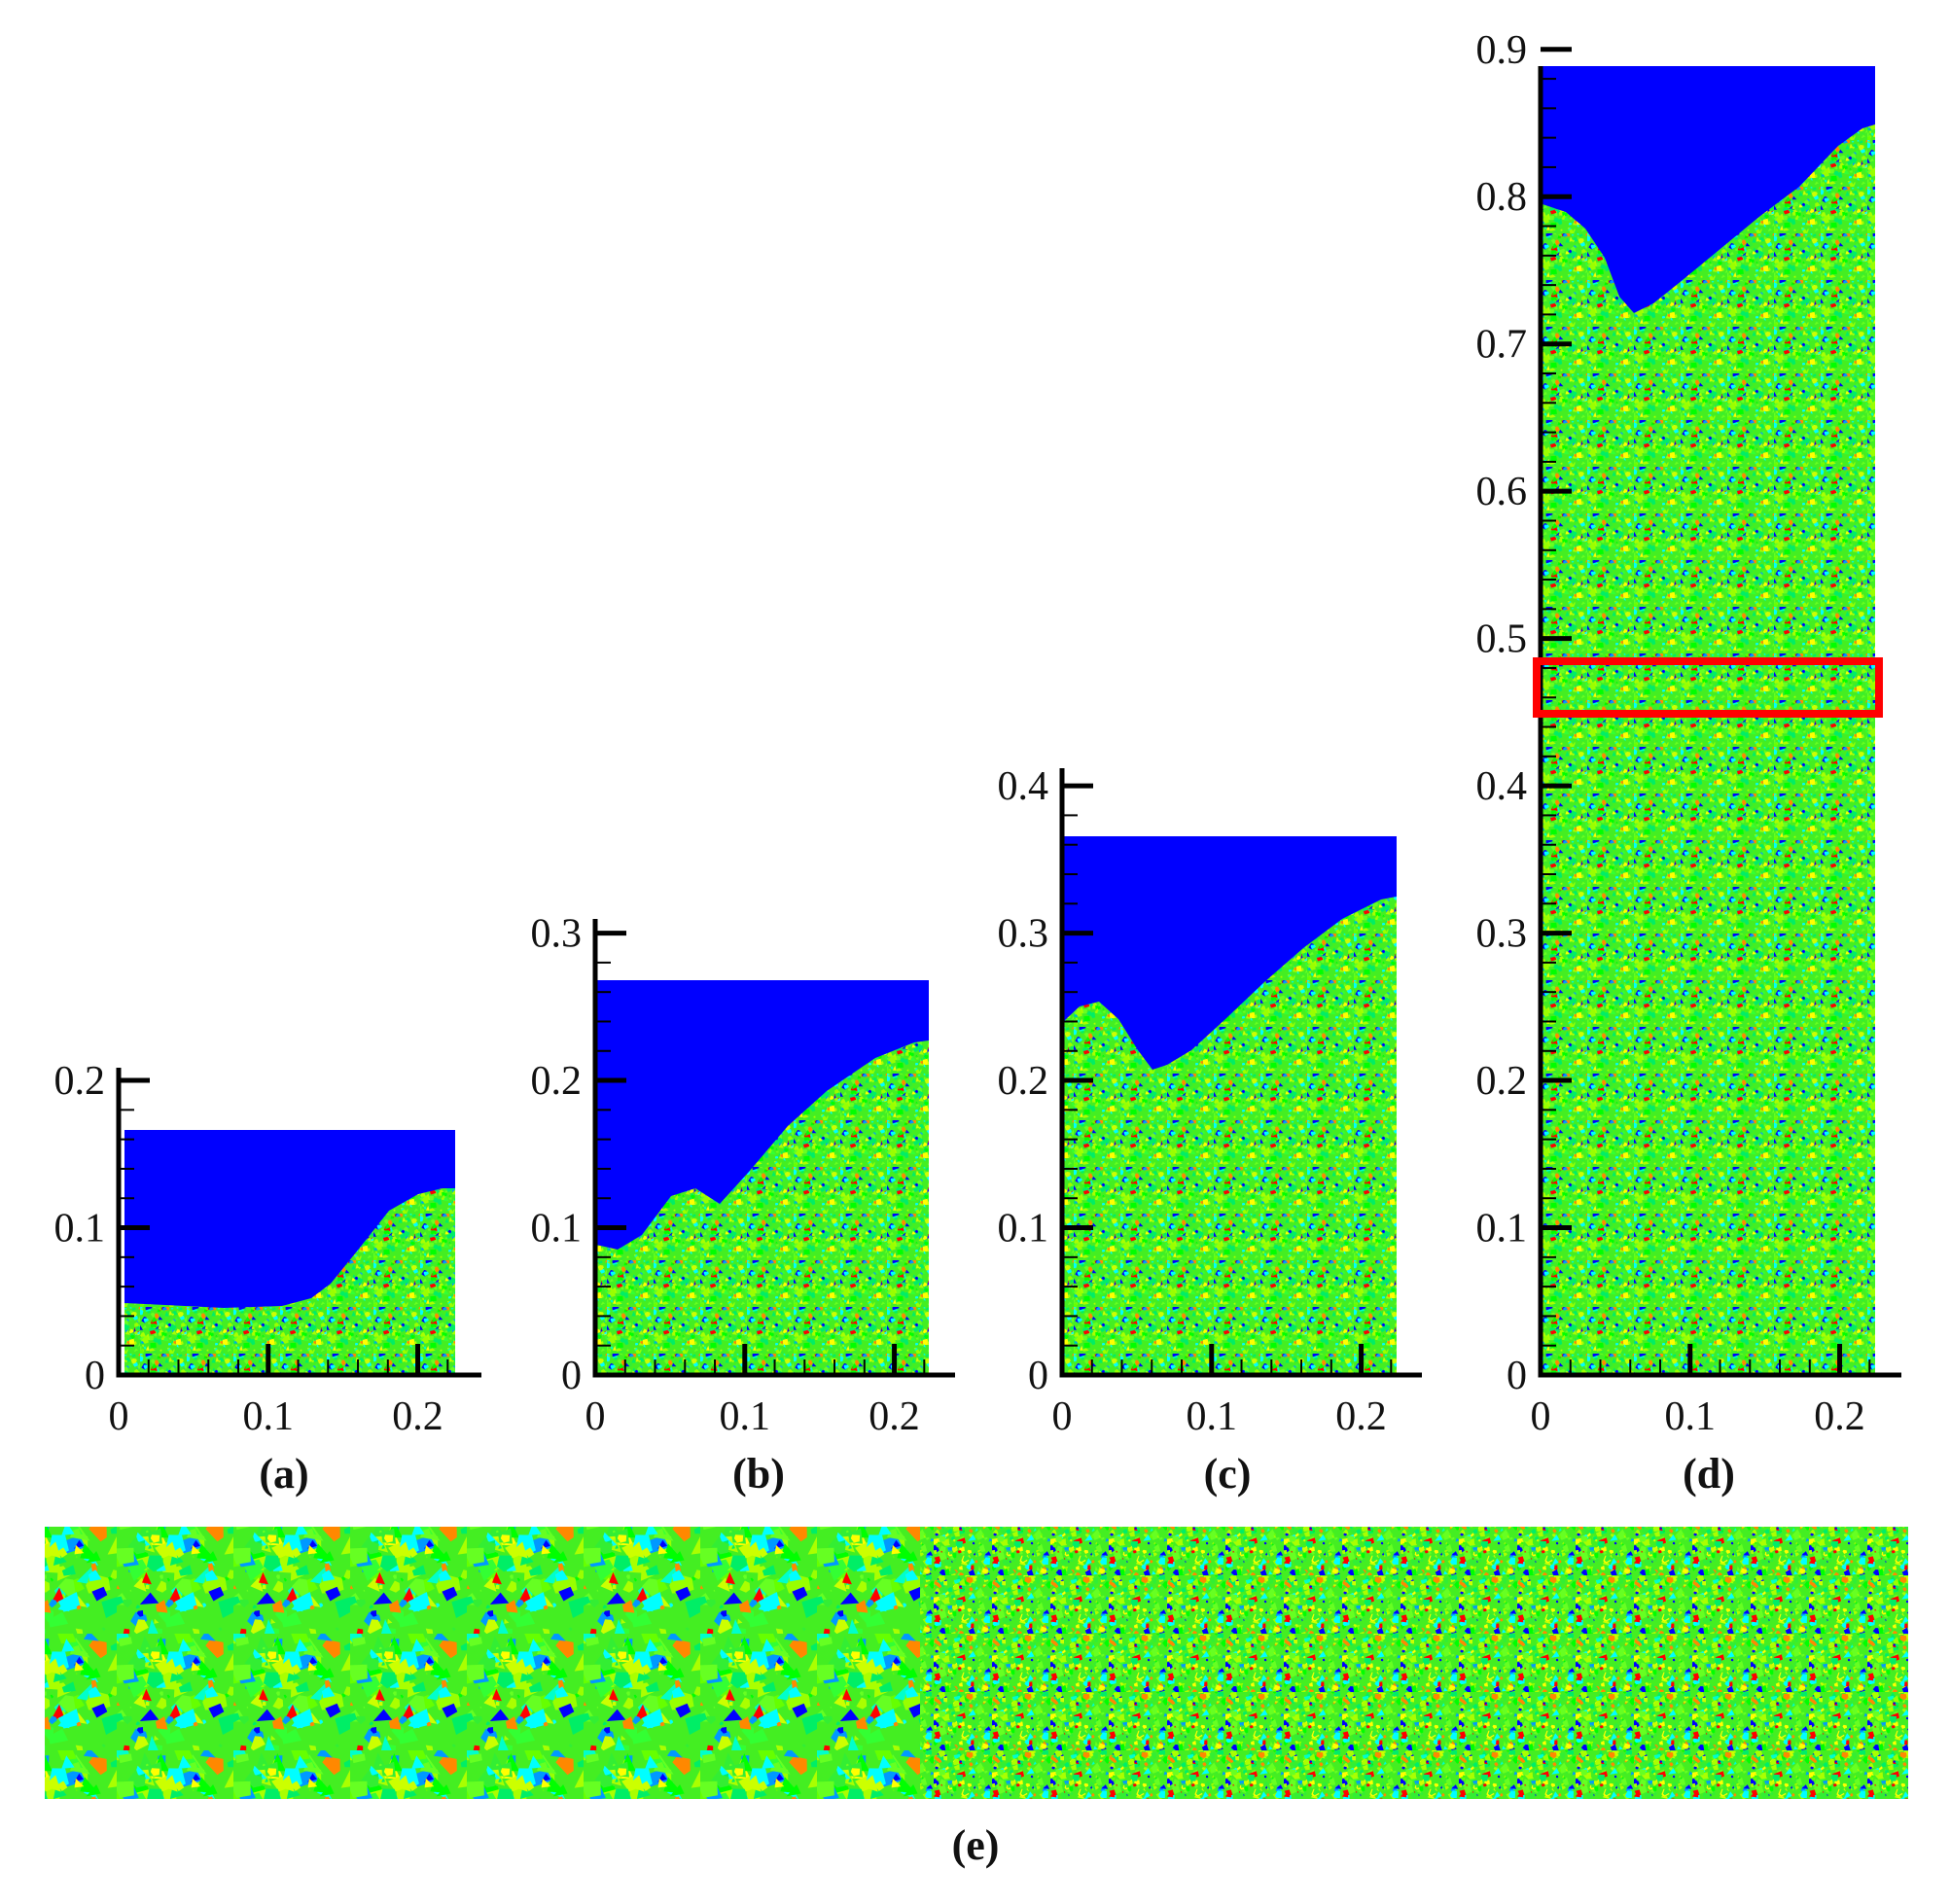 Image resolution: width=1950 pixels, height=1904 pixels. I want to click on panel-b: 0 0.1 0.2 0.3 0 0.1 0.2 (b), so click(743, 1205).